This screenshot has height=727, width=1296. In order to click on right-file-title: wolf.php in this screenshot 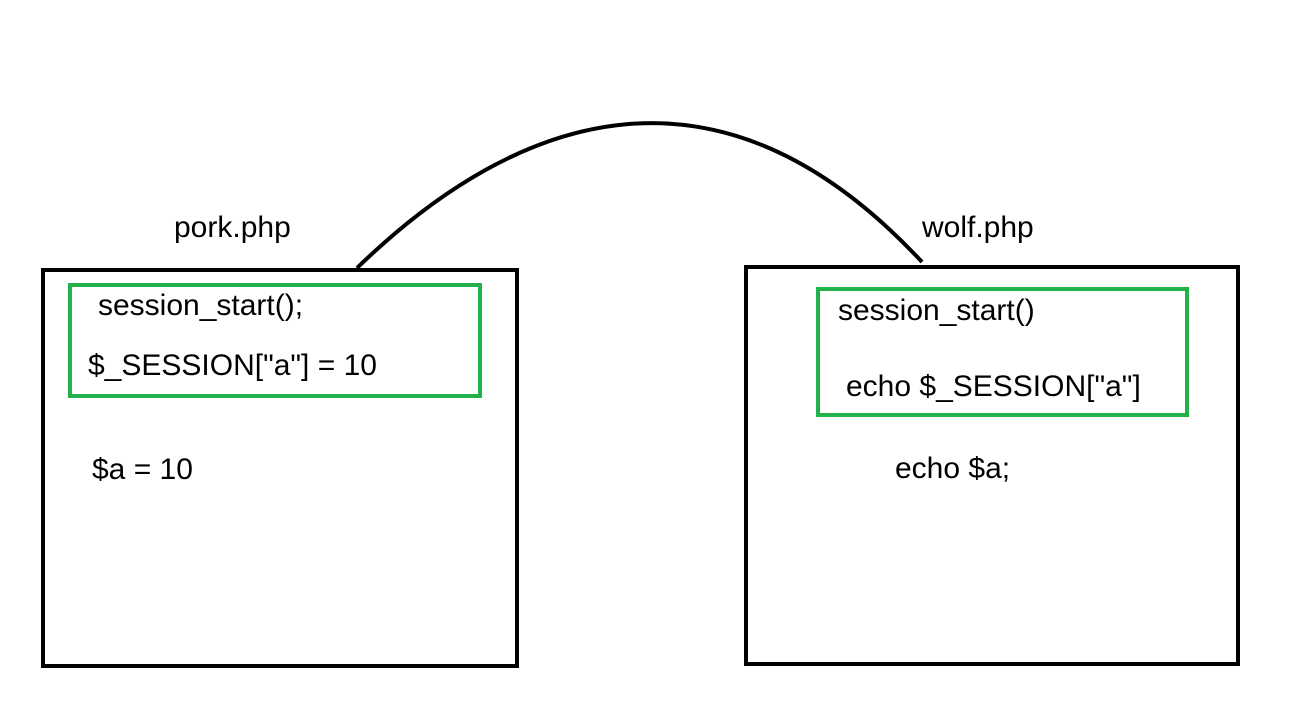, I will do `click(978, 227)`.